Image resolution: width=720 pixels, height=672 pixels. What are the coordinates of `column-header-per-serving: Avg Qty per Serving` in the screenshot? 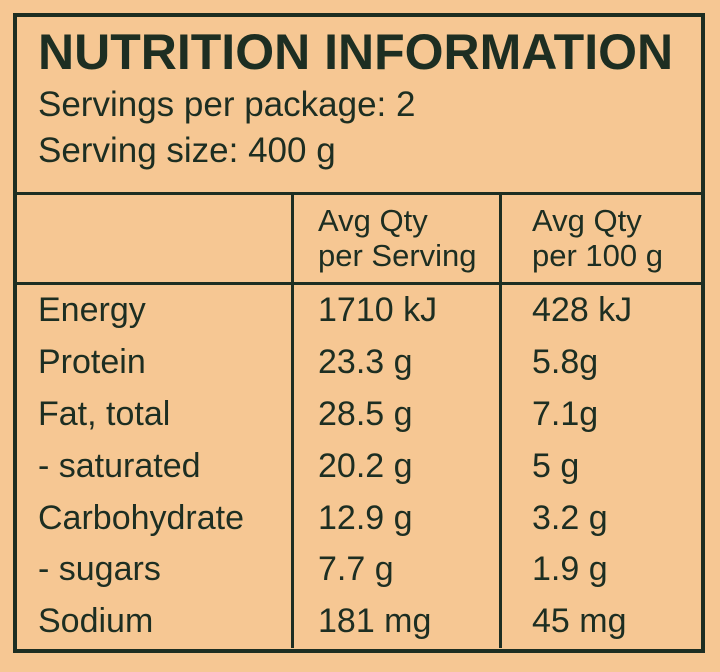 It's located at (395, 240).